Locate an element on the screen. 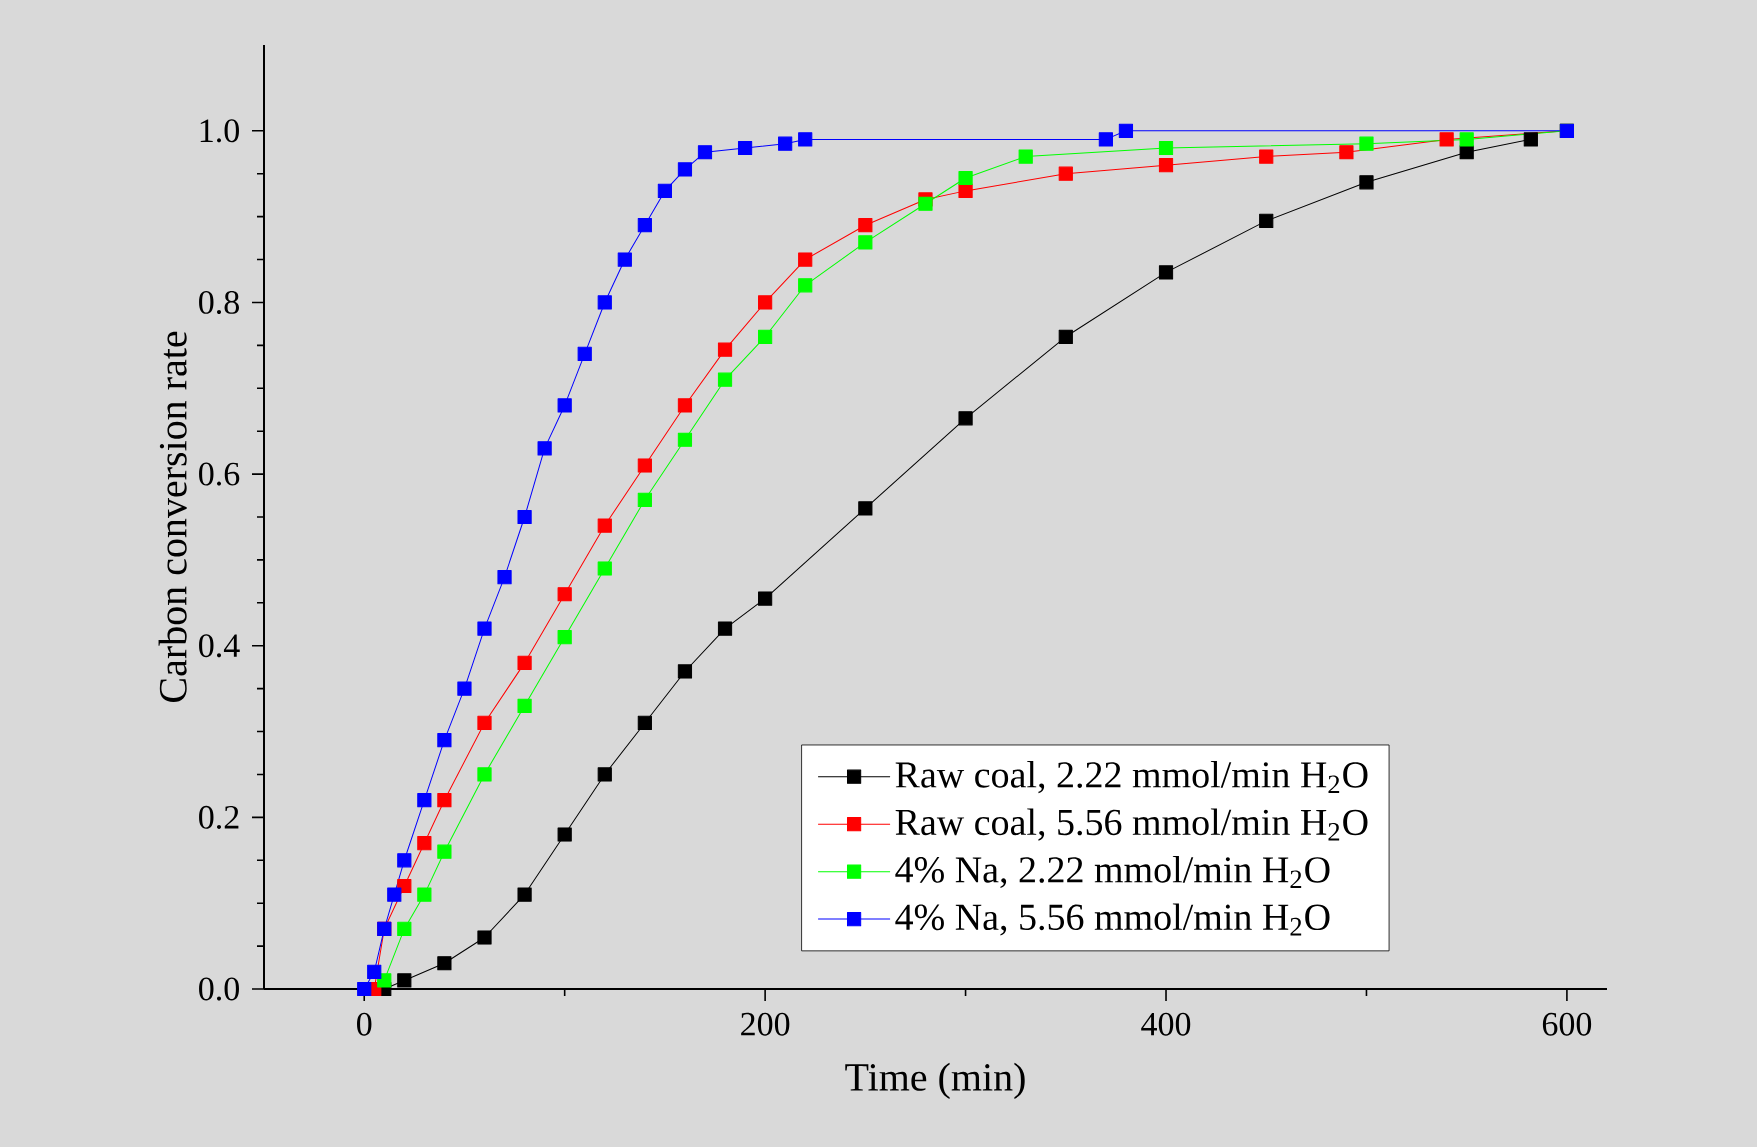 This screenshot has width=1757, height=1147. x-tick-label: 400 is located at coordinates (1166, 1024).